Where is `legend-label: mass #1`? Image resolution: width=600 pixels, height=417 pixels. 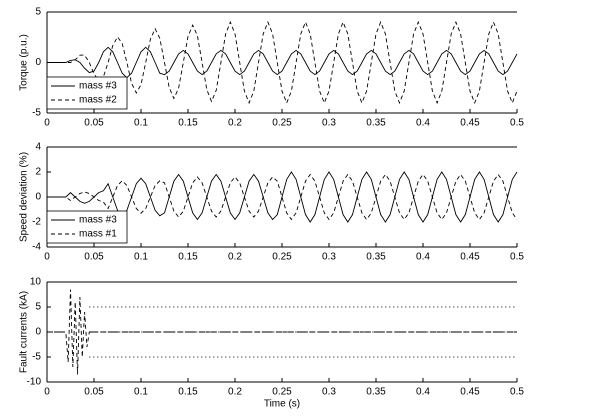 legend-label: mass #1 is located at coordinates (98, 234).